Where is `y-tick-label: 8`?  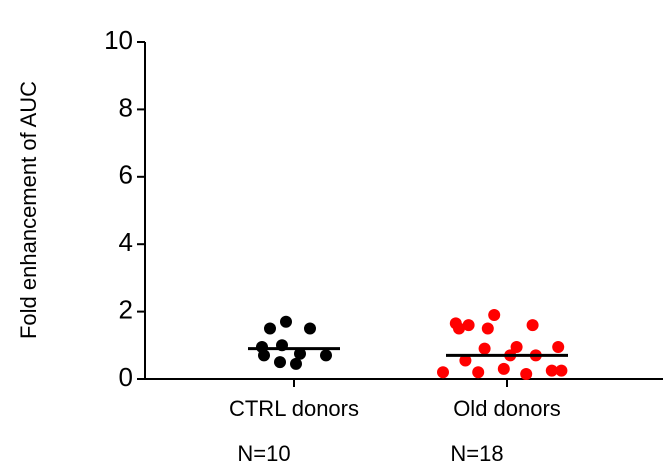 y-tick-label: 8 is located at coordinates (126, 107).